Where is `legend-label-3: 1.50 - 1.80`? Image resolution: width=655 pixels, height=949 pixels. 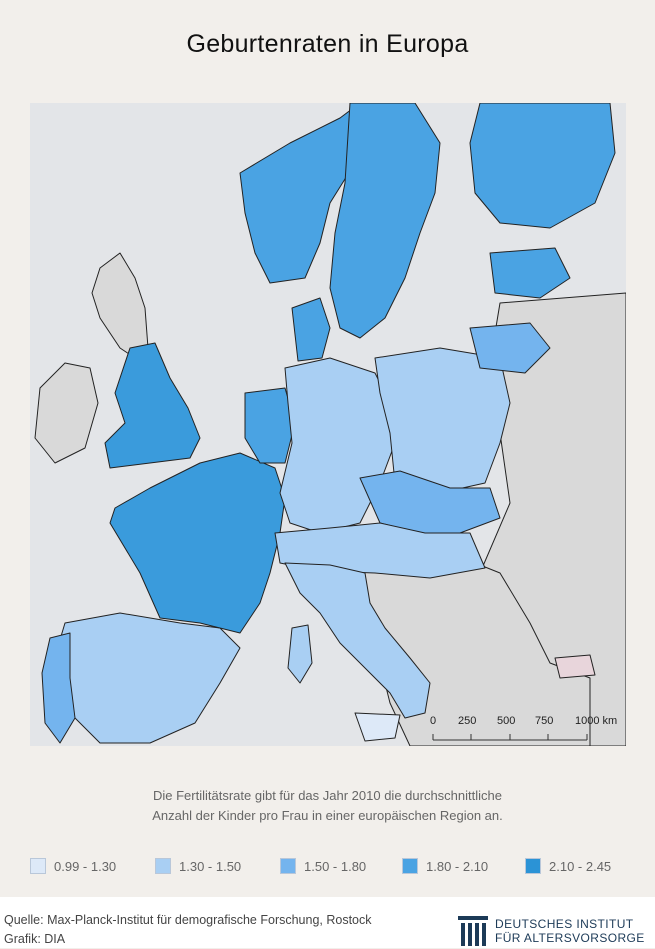 legend-label-3: 1.50 - 1.80 is located at coordinates (335, 866).